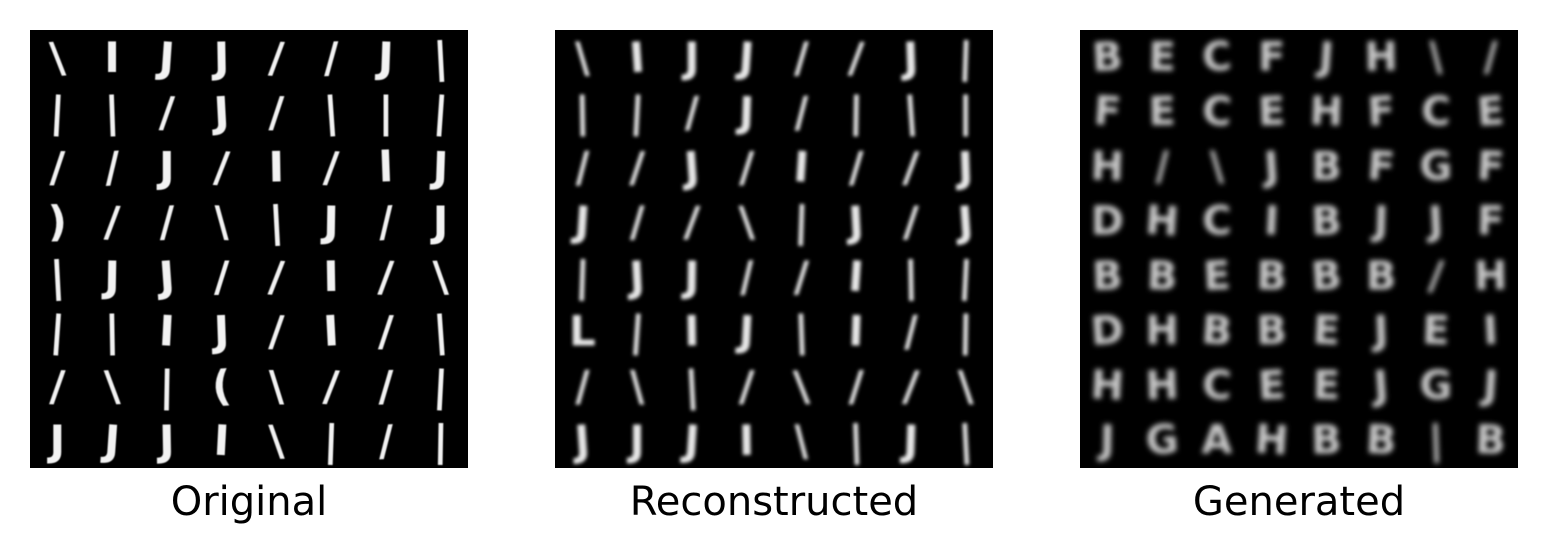  What do you see at coordinates (1299, 502) in the screenshot?
I see `caption-generated: Generated` at bounding box center [1299, 502].